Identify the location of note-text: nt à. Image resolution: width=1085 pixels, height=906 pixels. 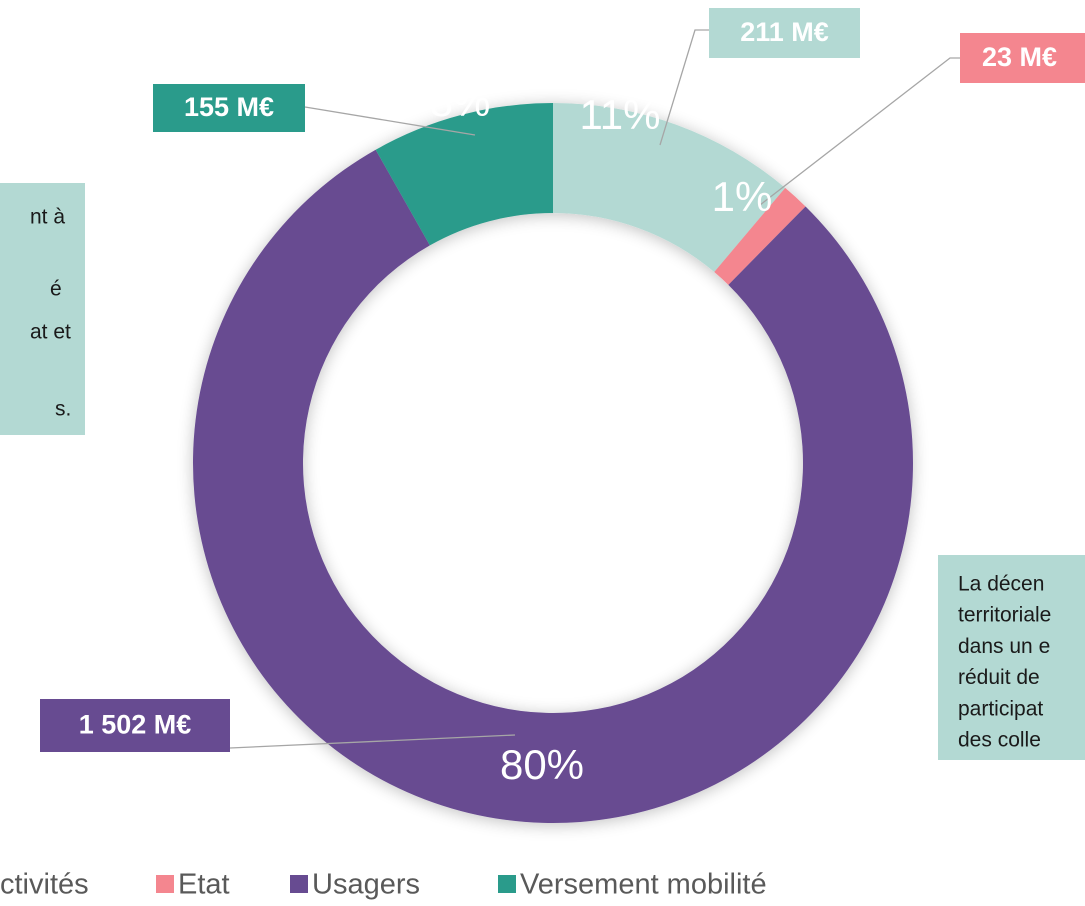
(47, 217).